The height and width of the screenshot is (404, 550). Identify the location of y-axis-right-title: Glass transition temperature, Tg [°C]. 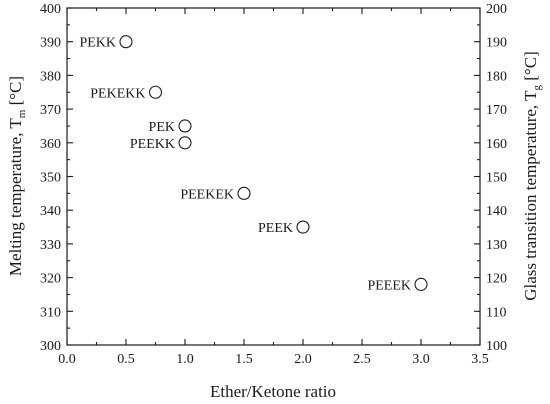
(532, 175).